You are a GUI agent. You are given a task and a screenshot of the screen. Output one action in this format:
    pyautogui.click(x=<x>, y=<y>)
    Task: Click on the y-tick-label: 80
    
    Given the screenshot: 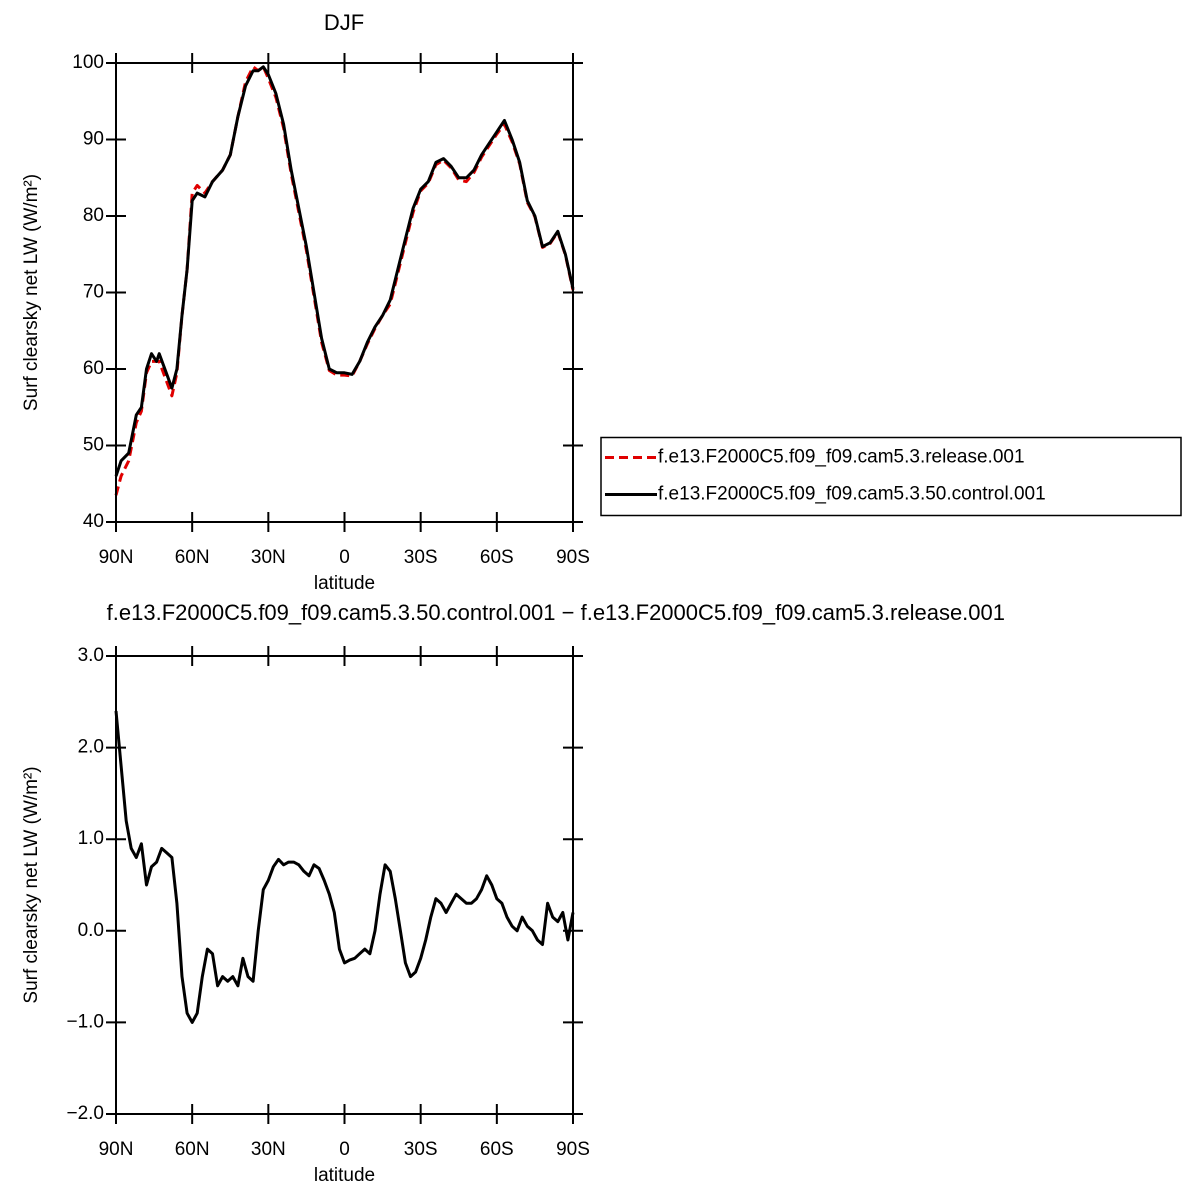 What is the action you would take?
    pyautogui.click(x=93, y=215)
    